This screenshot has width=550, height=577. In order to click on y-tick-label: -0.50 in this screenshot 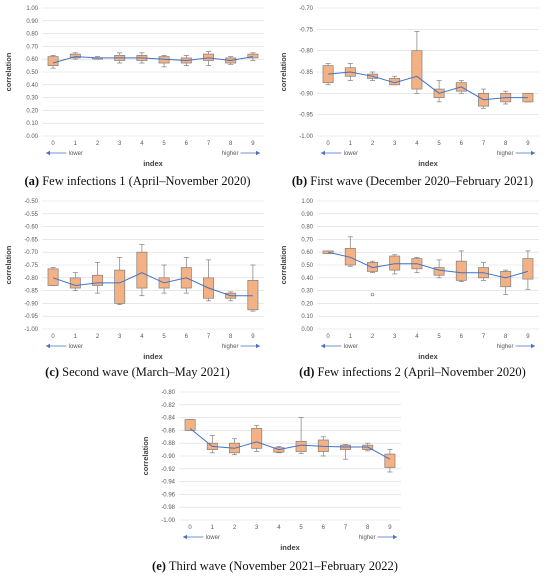, I will do `click(31, 202)`.